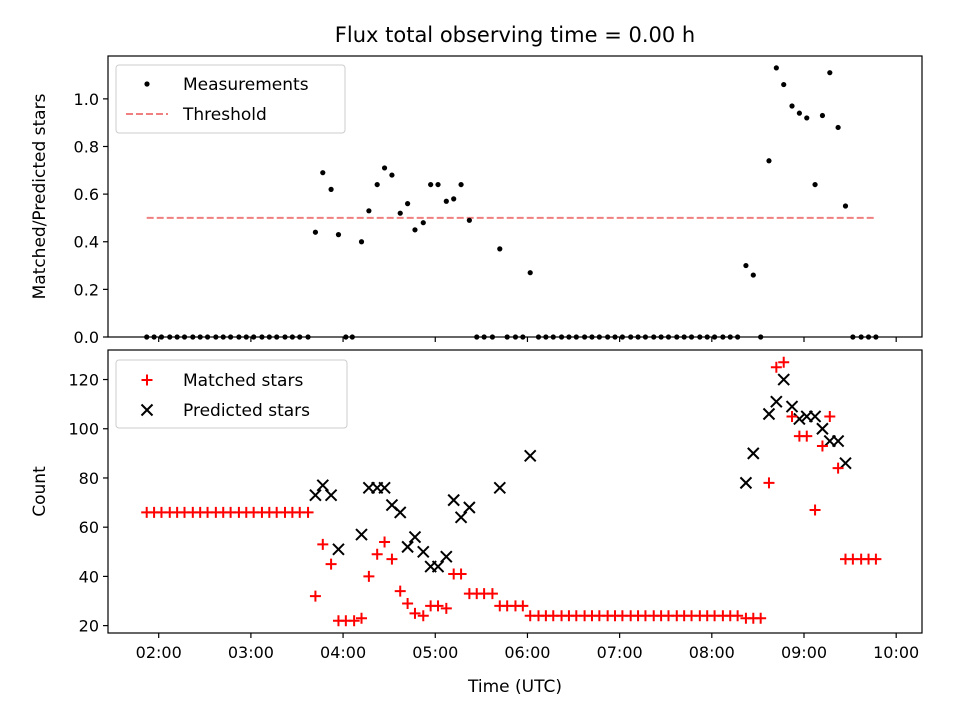  What do you see at coordinates (514, 687) in the screenshot?
I see `x-axis-label: Time (UTC)` at bounding box center [514, 687].